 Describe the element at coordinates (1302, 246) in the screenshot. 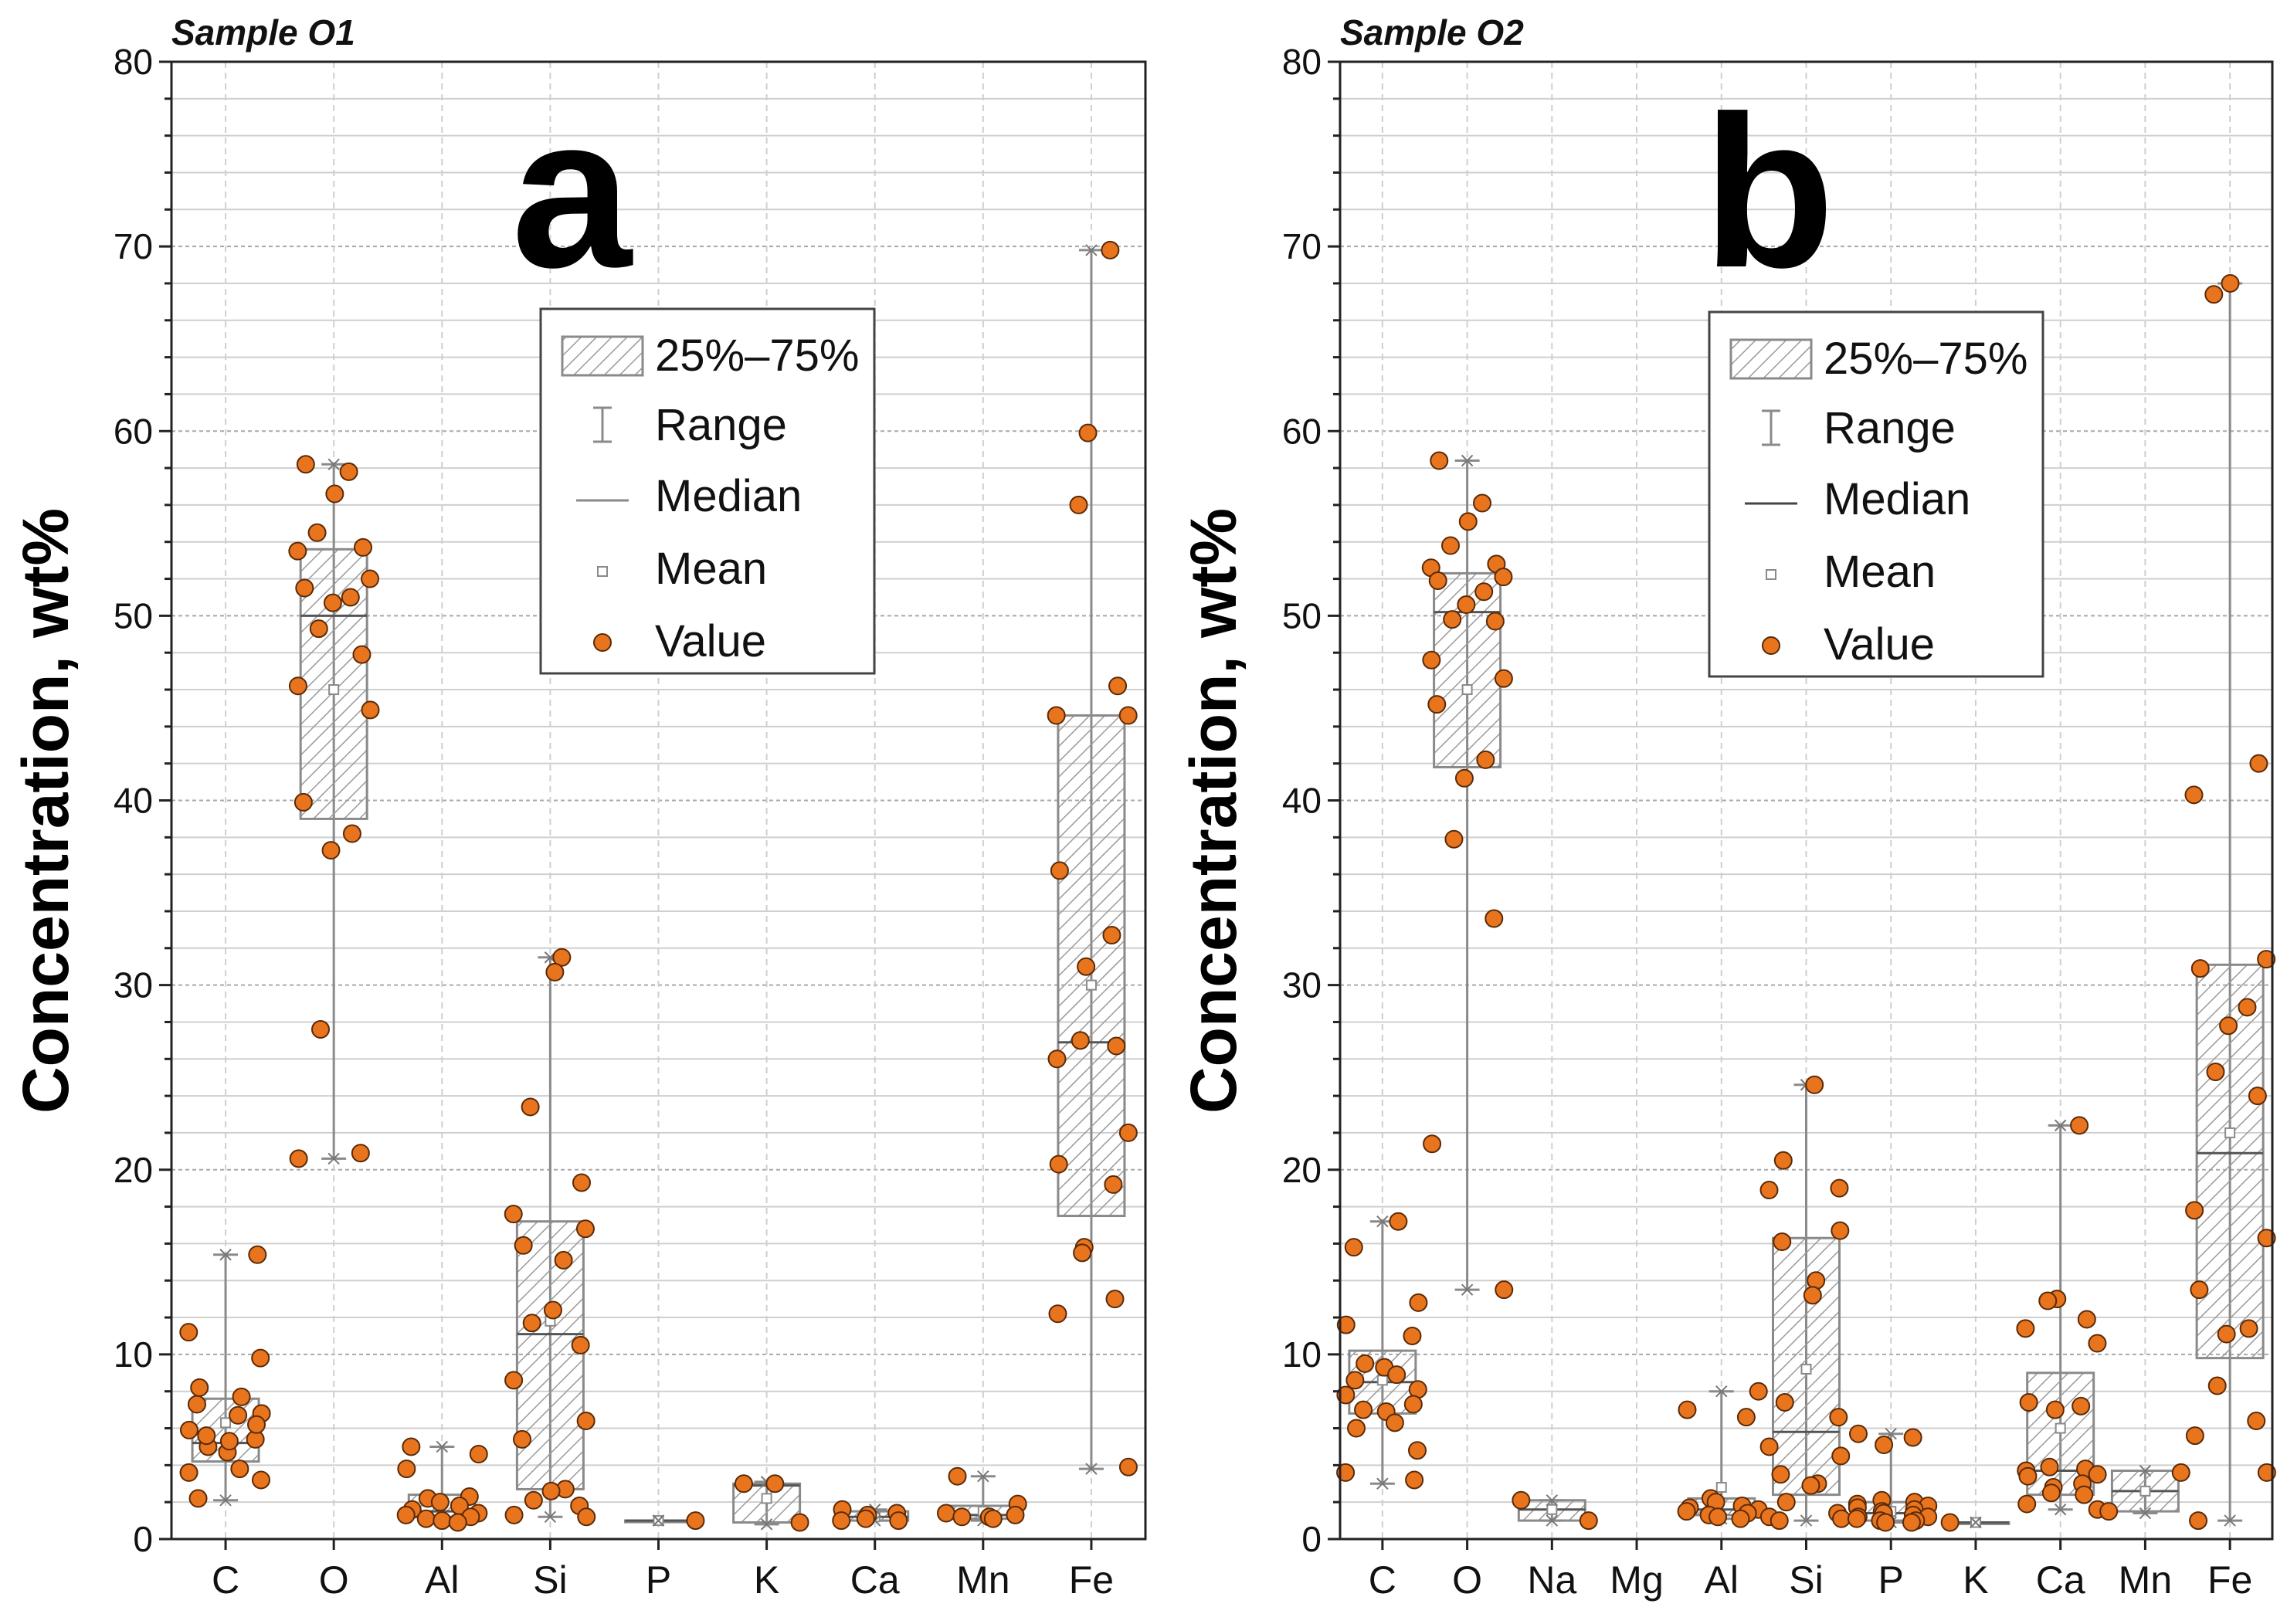

I see `y-tick-label: 70` at that location.